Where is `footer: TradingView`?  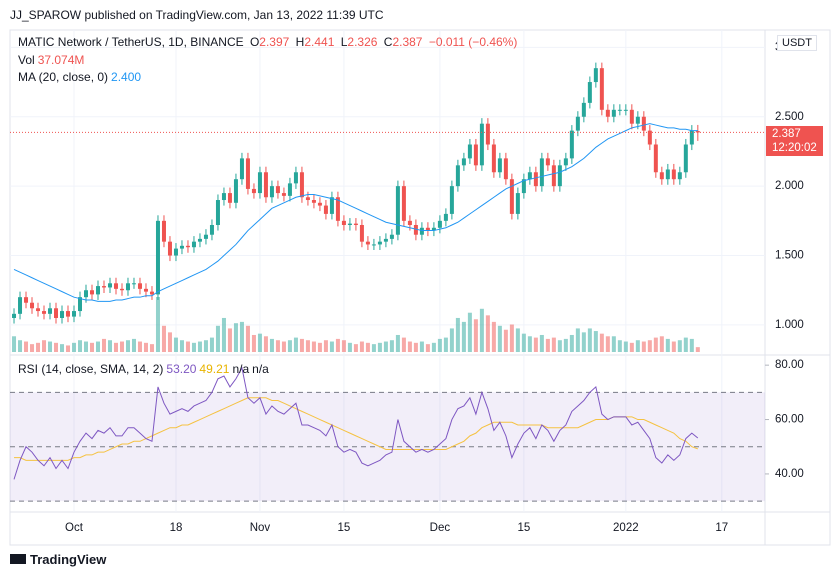 footer: TradingView is located at coordinates (59, 559).